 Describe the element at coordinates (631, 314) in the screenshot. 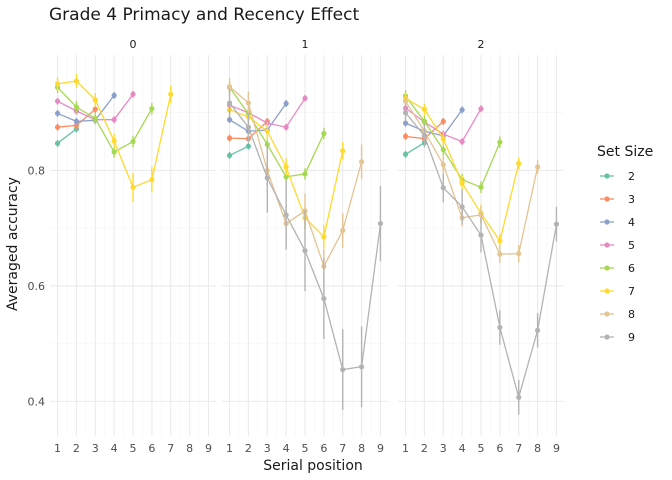

I see `legend-label: 8` at that location.